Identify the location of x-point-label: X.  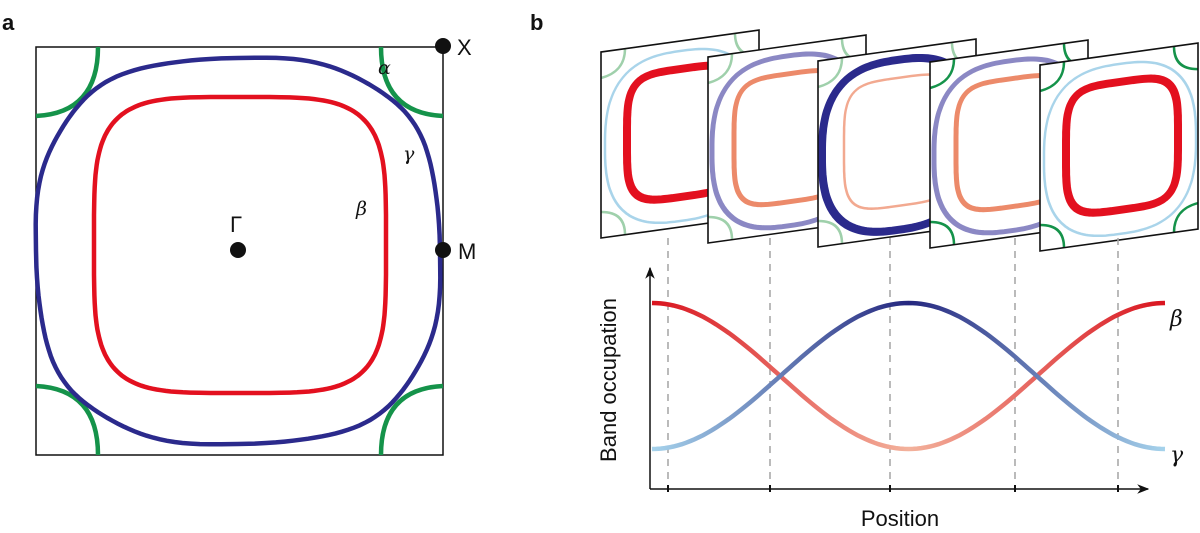
(464, 47).